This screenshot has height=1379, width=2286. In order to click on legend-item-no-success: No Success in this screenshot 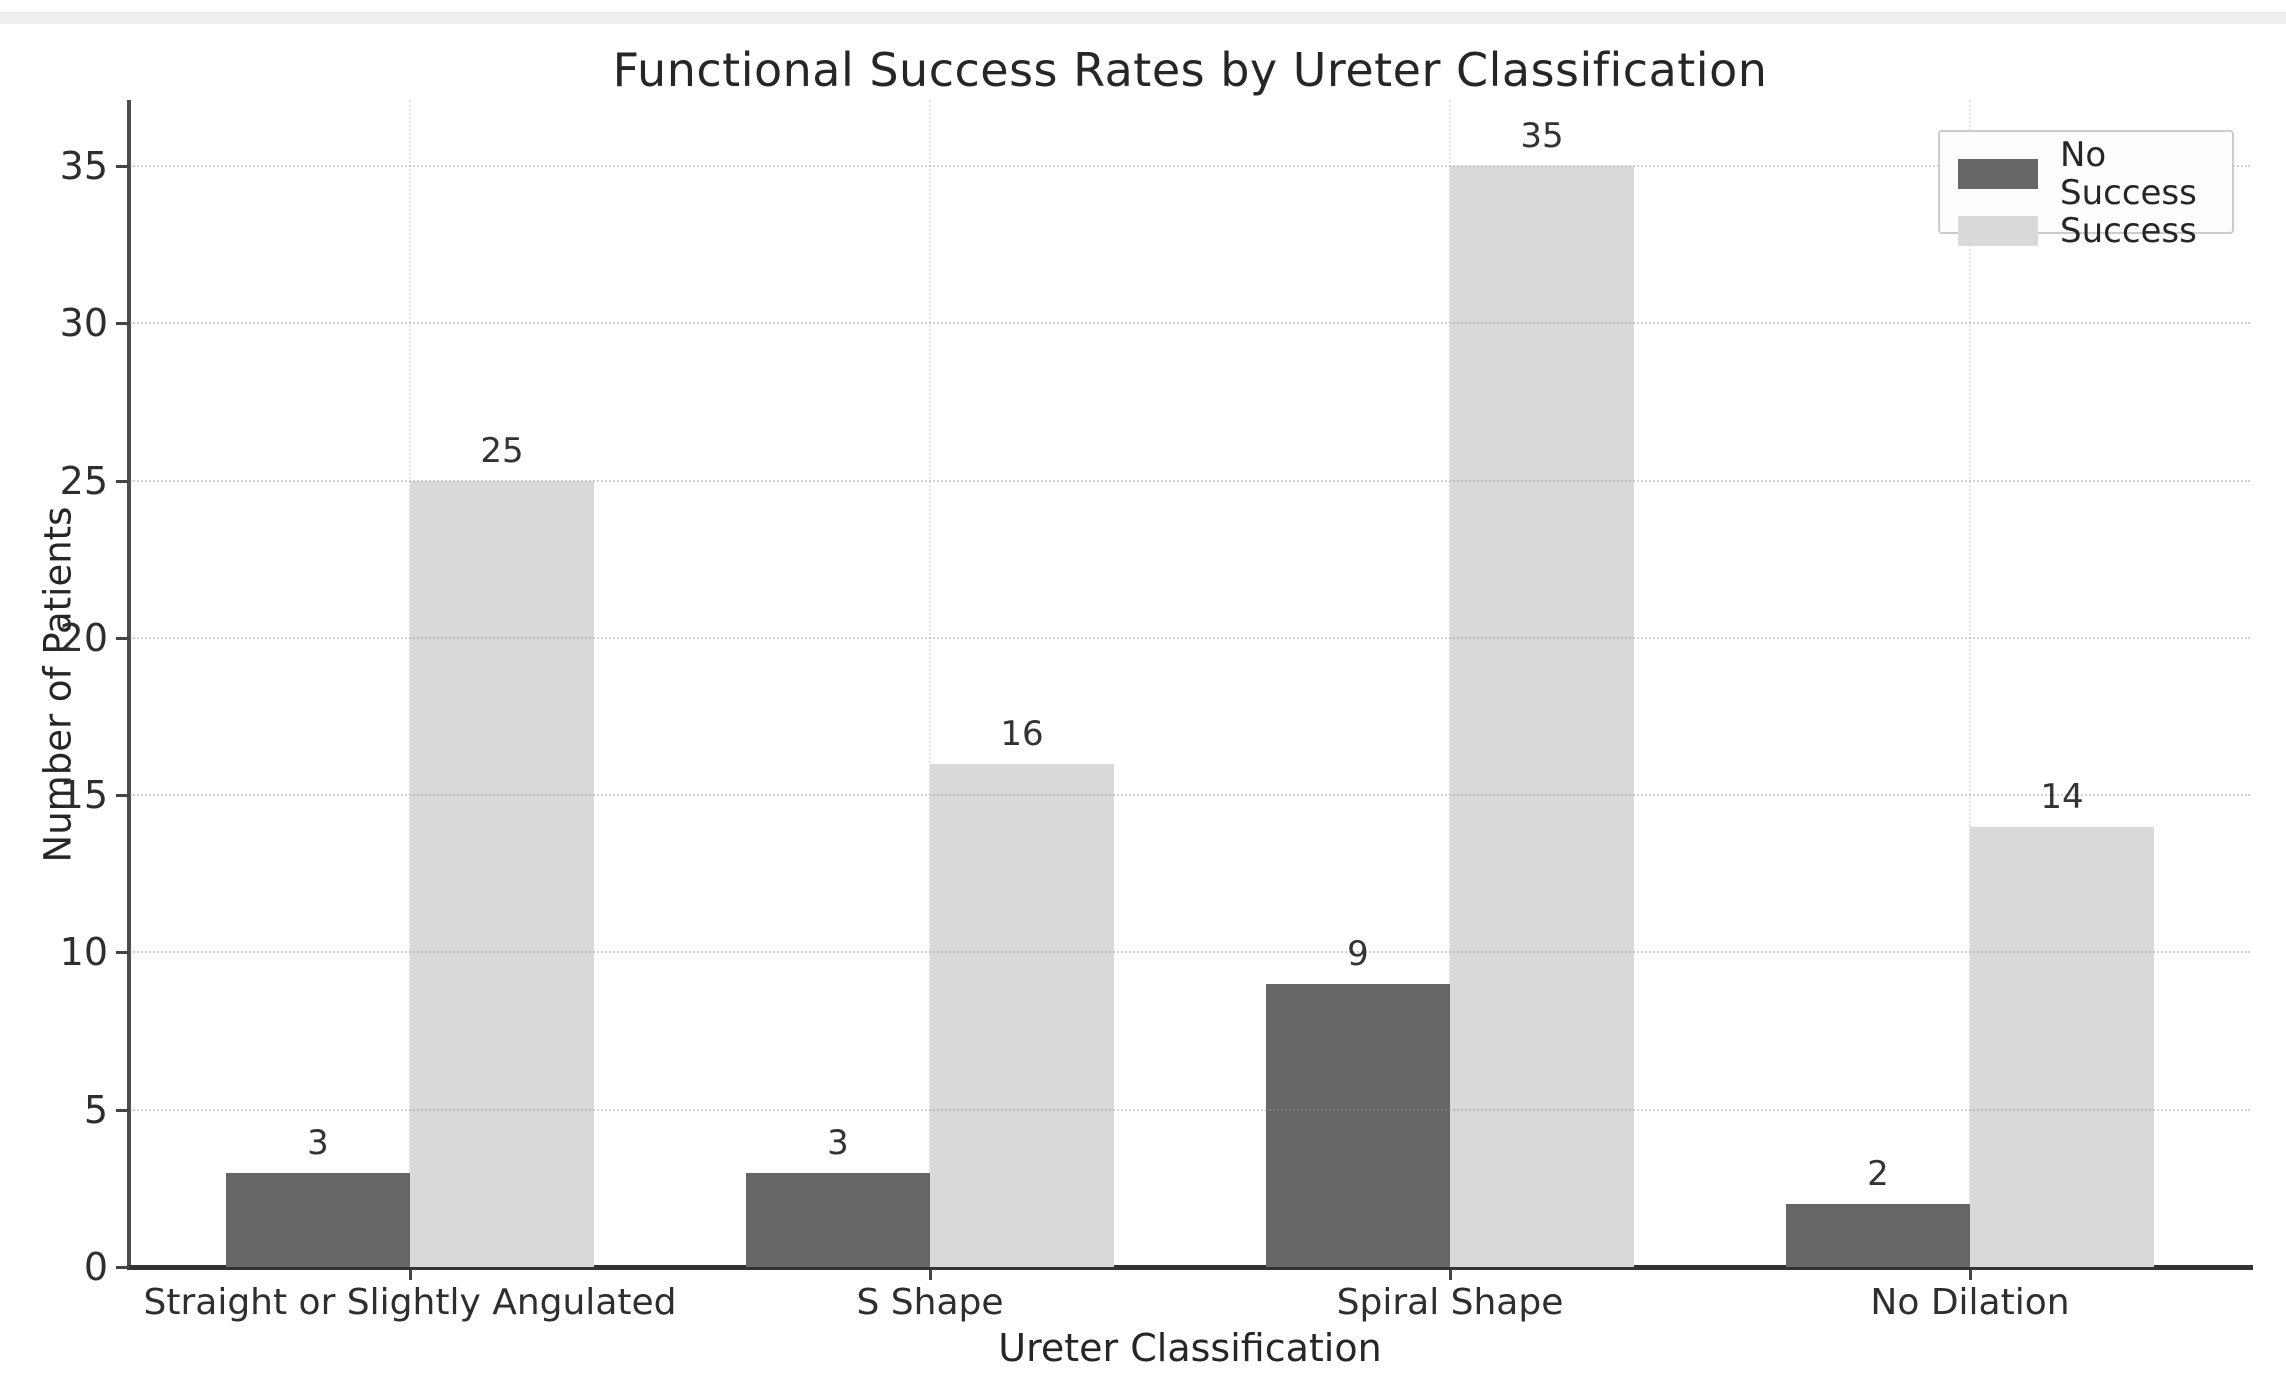, I will do `click(2086, 174)`.